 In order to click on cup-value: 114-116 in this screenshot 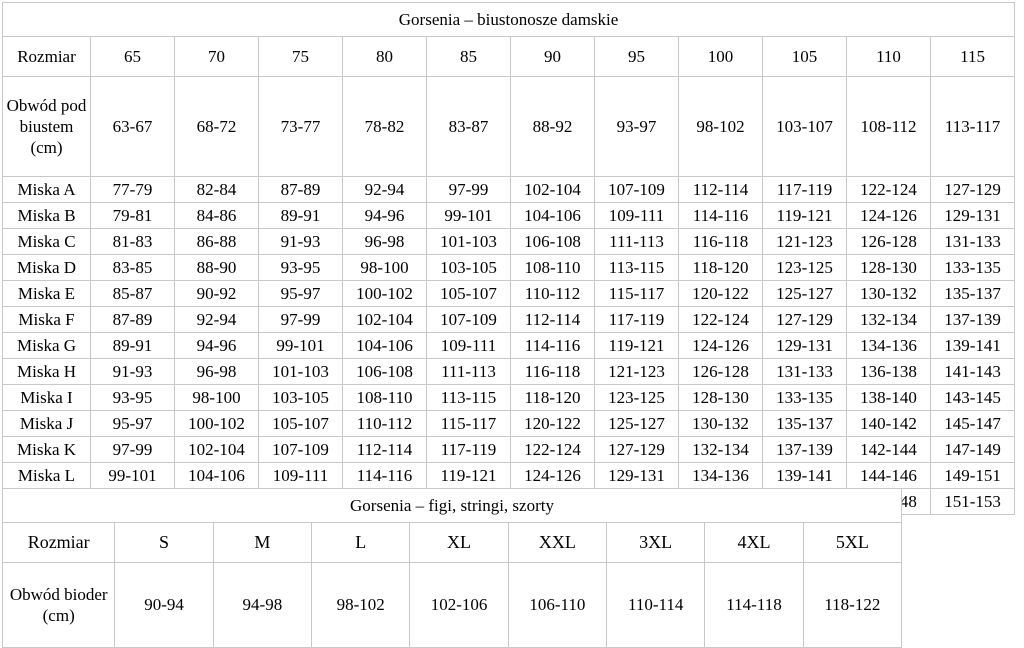, I will do `click(552, 345)`.